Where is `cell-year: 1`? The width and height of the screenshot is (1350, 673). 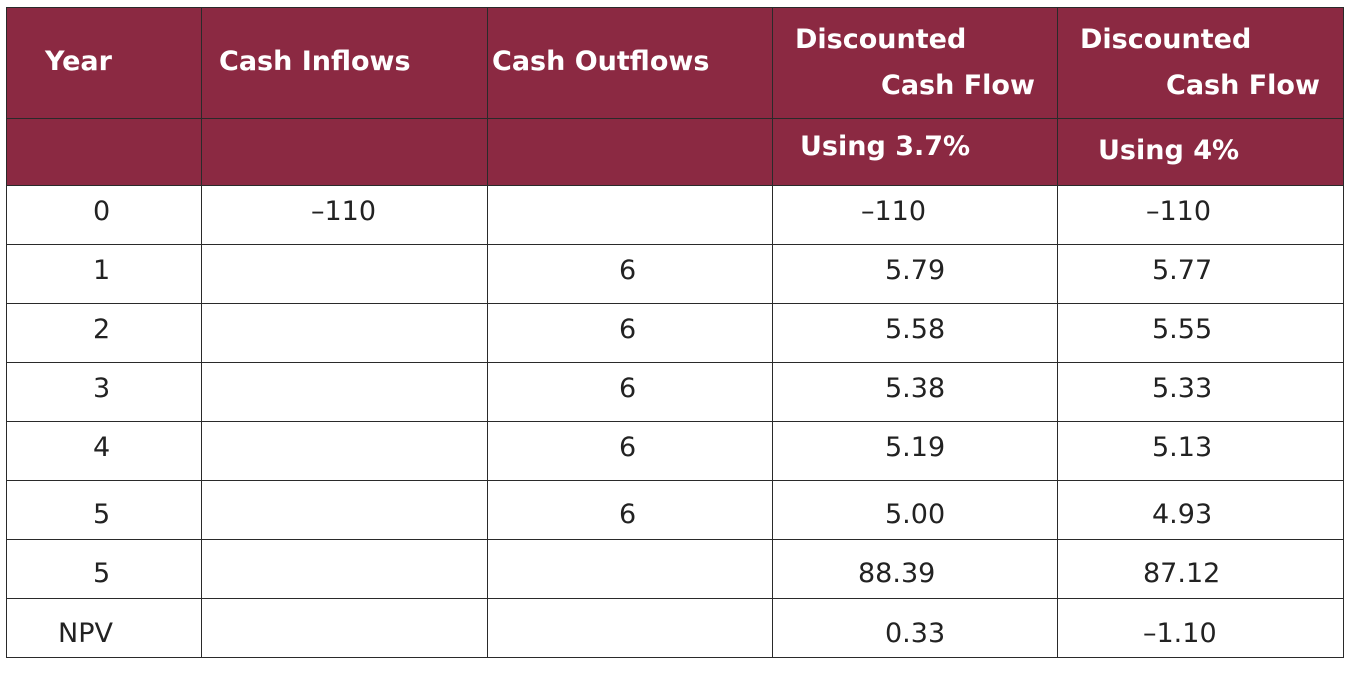 cell-year: 1 is located at coordinates (104, 274).